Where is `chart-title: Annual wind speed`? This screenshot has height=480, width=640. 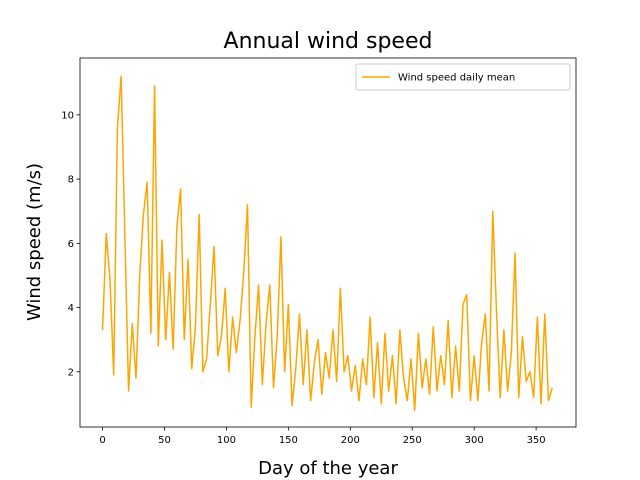
chart-title: Annual wind speed is located at coordinates (328, 41).